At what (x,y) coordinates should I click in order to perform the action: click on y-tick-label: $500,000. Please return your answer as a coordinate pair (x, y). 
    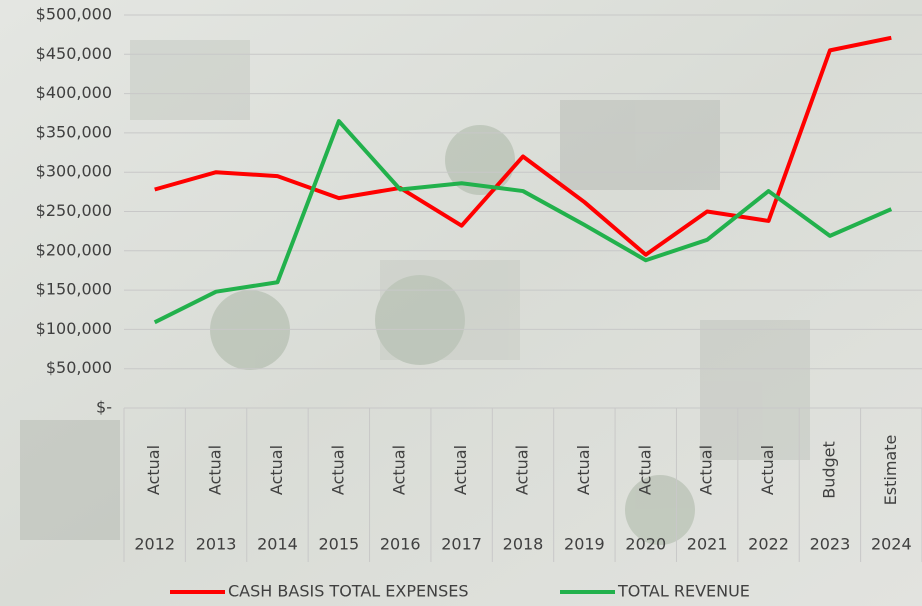
    Looking at the image, I should click on (74, 14).